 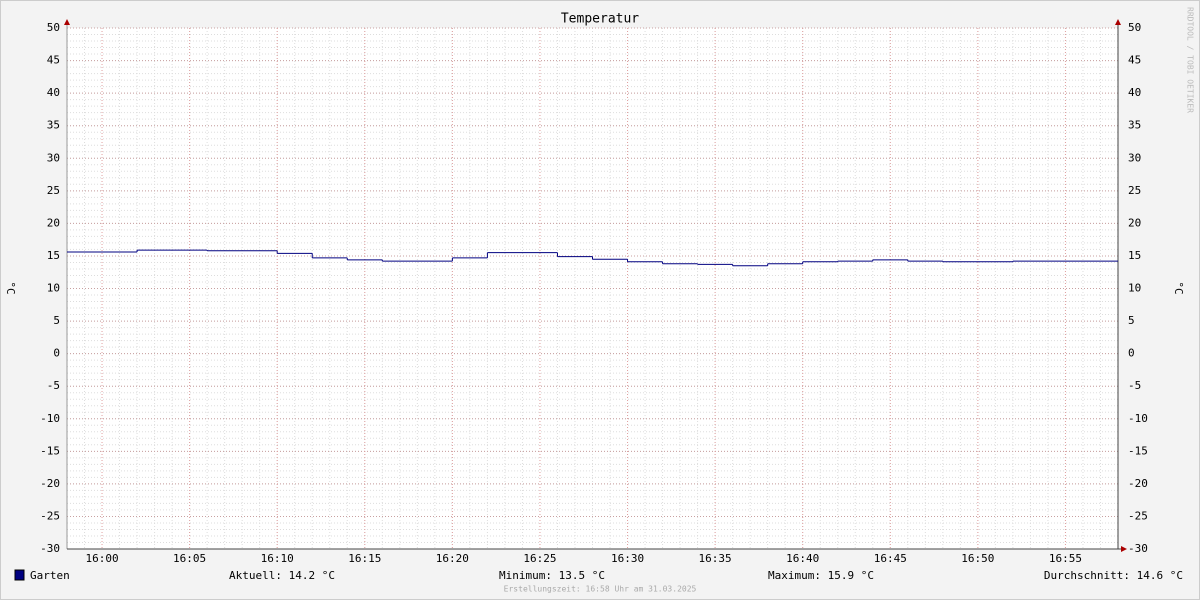 What do you see at coordinates (1134, 190) in the screenshot?
I see `y2-tick-label: 25` at bounding box center [1134, 190].